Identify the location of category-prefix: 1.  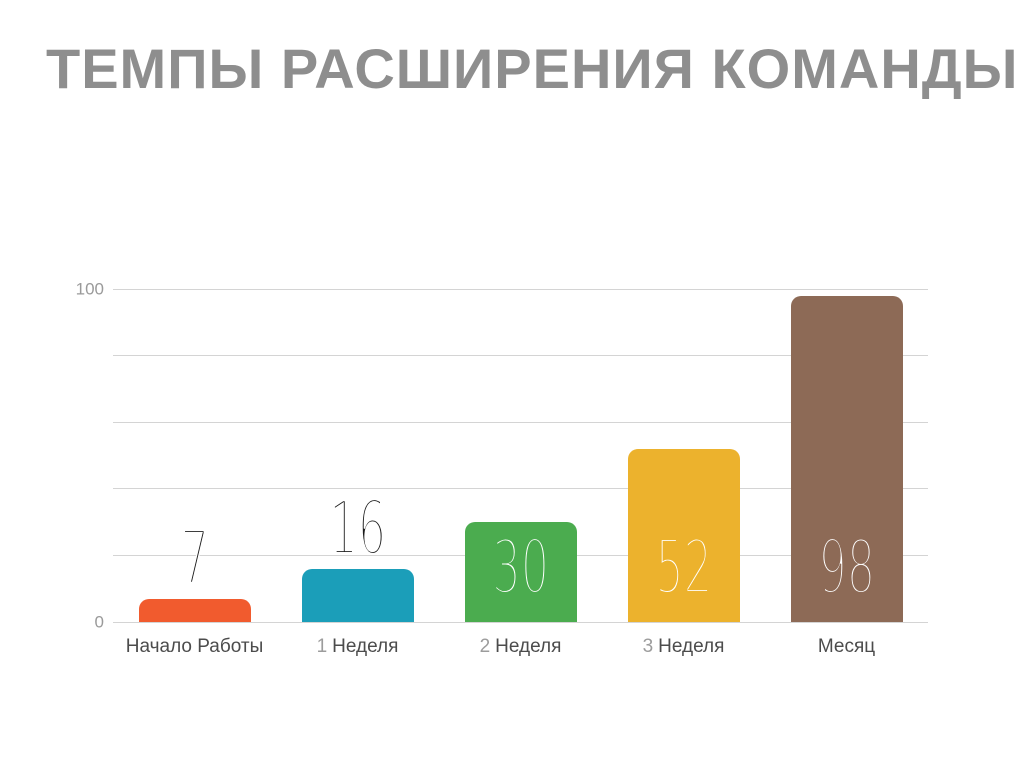
(322, 646).